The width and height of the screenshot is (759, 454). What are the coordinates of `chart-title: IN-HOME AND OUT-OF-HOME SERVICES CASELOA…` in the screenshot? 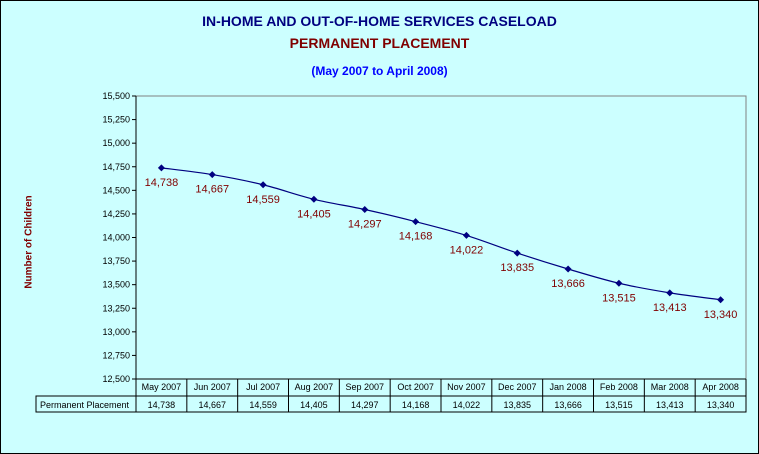 It's located at (379, 21).